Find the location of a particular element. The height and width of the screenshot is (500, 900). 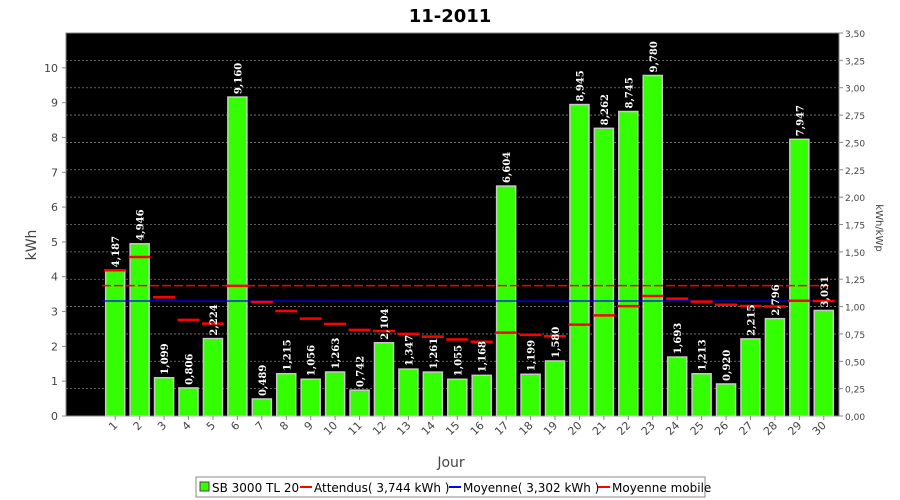

x-tick-label: 11 is located at coordinates (355, 428).